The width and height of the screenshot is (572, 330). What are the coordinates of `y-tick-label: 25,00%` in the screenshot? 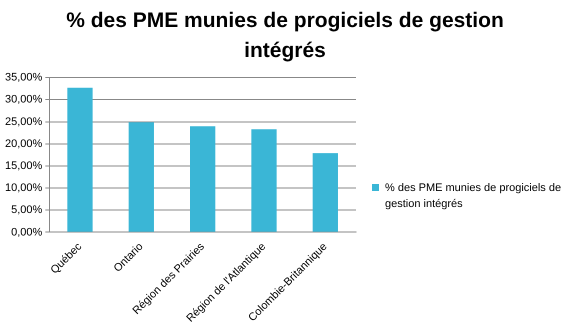 It's located at (23, 122).